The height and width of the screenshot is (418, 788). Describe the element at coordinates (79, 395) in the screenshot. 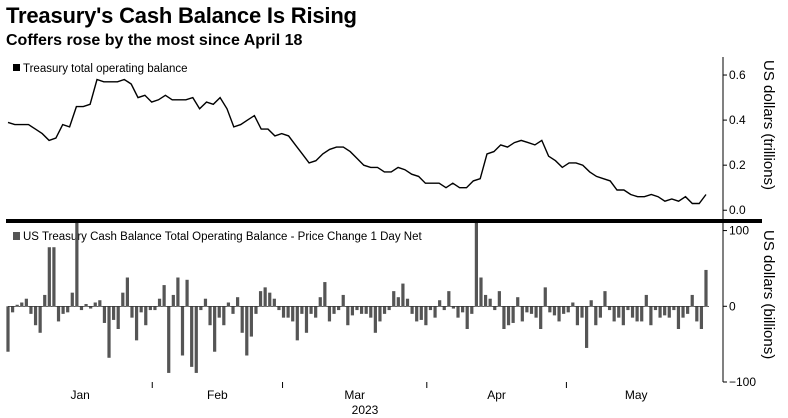

I see `x-tick-label: Jan` at that location.